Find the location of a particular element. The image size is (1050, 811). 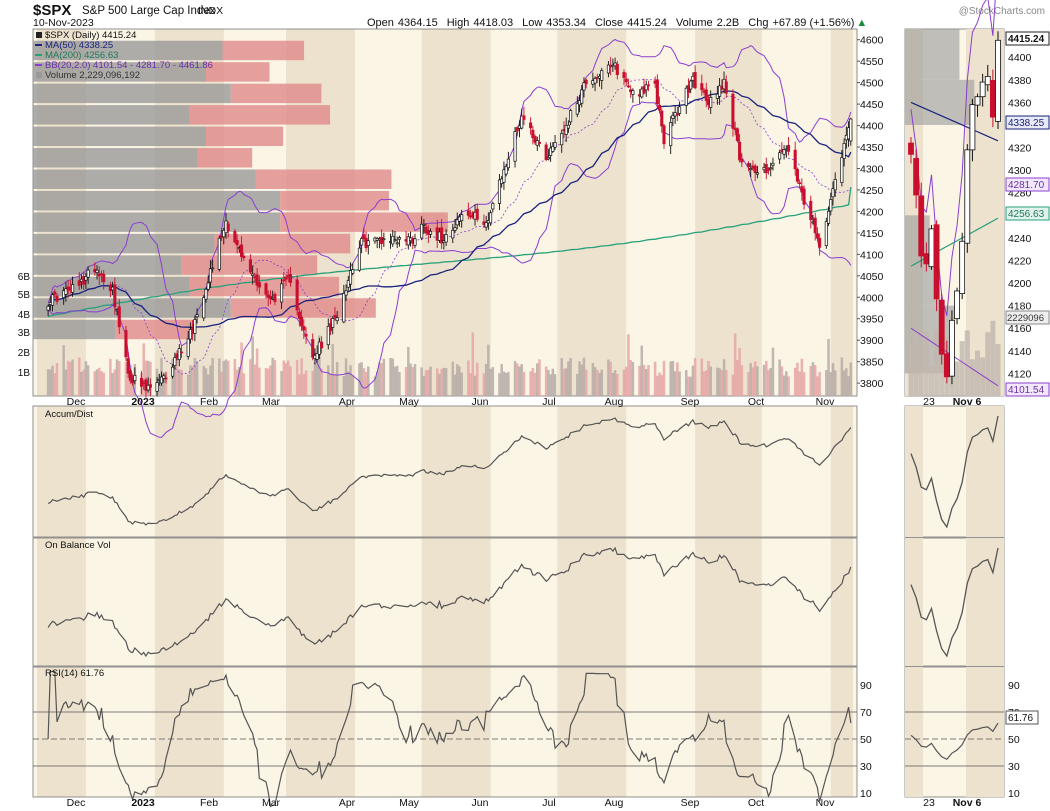

inset-rsi-tick-label: 50 is located at coordinates (1014, 740).